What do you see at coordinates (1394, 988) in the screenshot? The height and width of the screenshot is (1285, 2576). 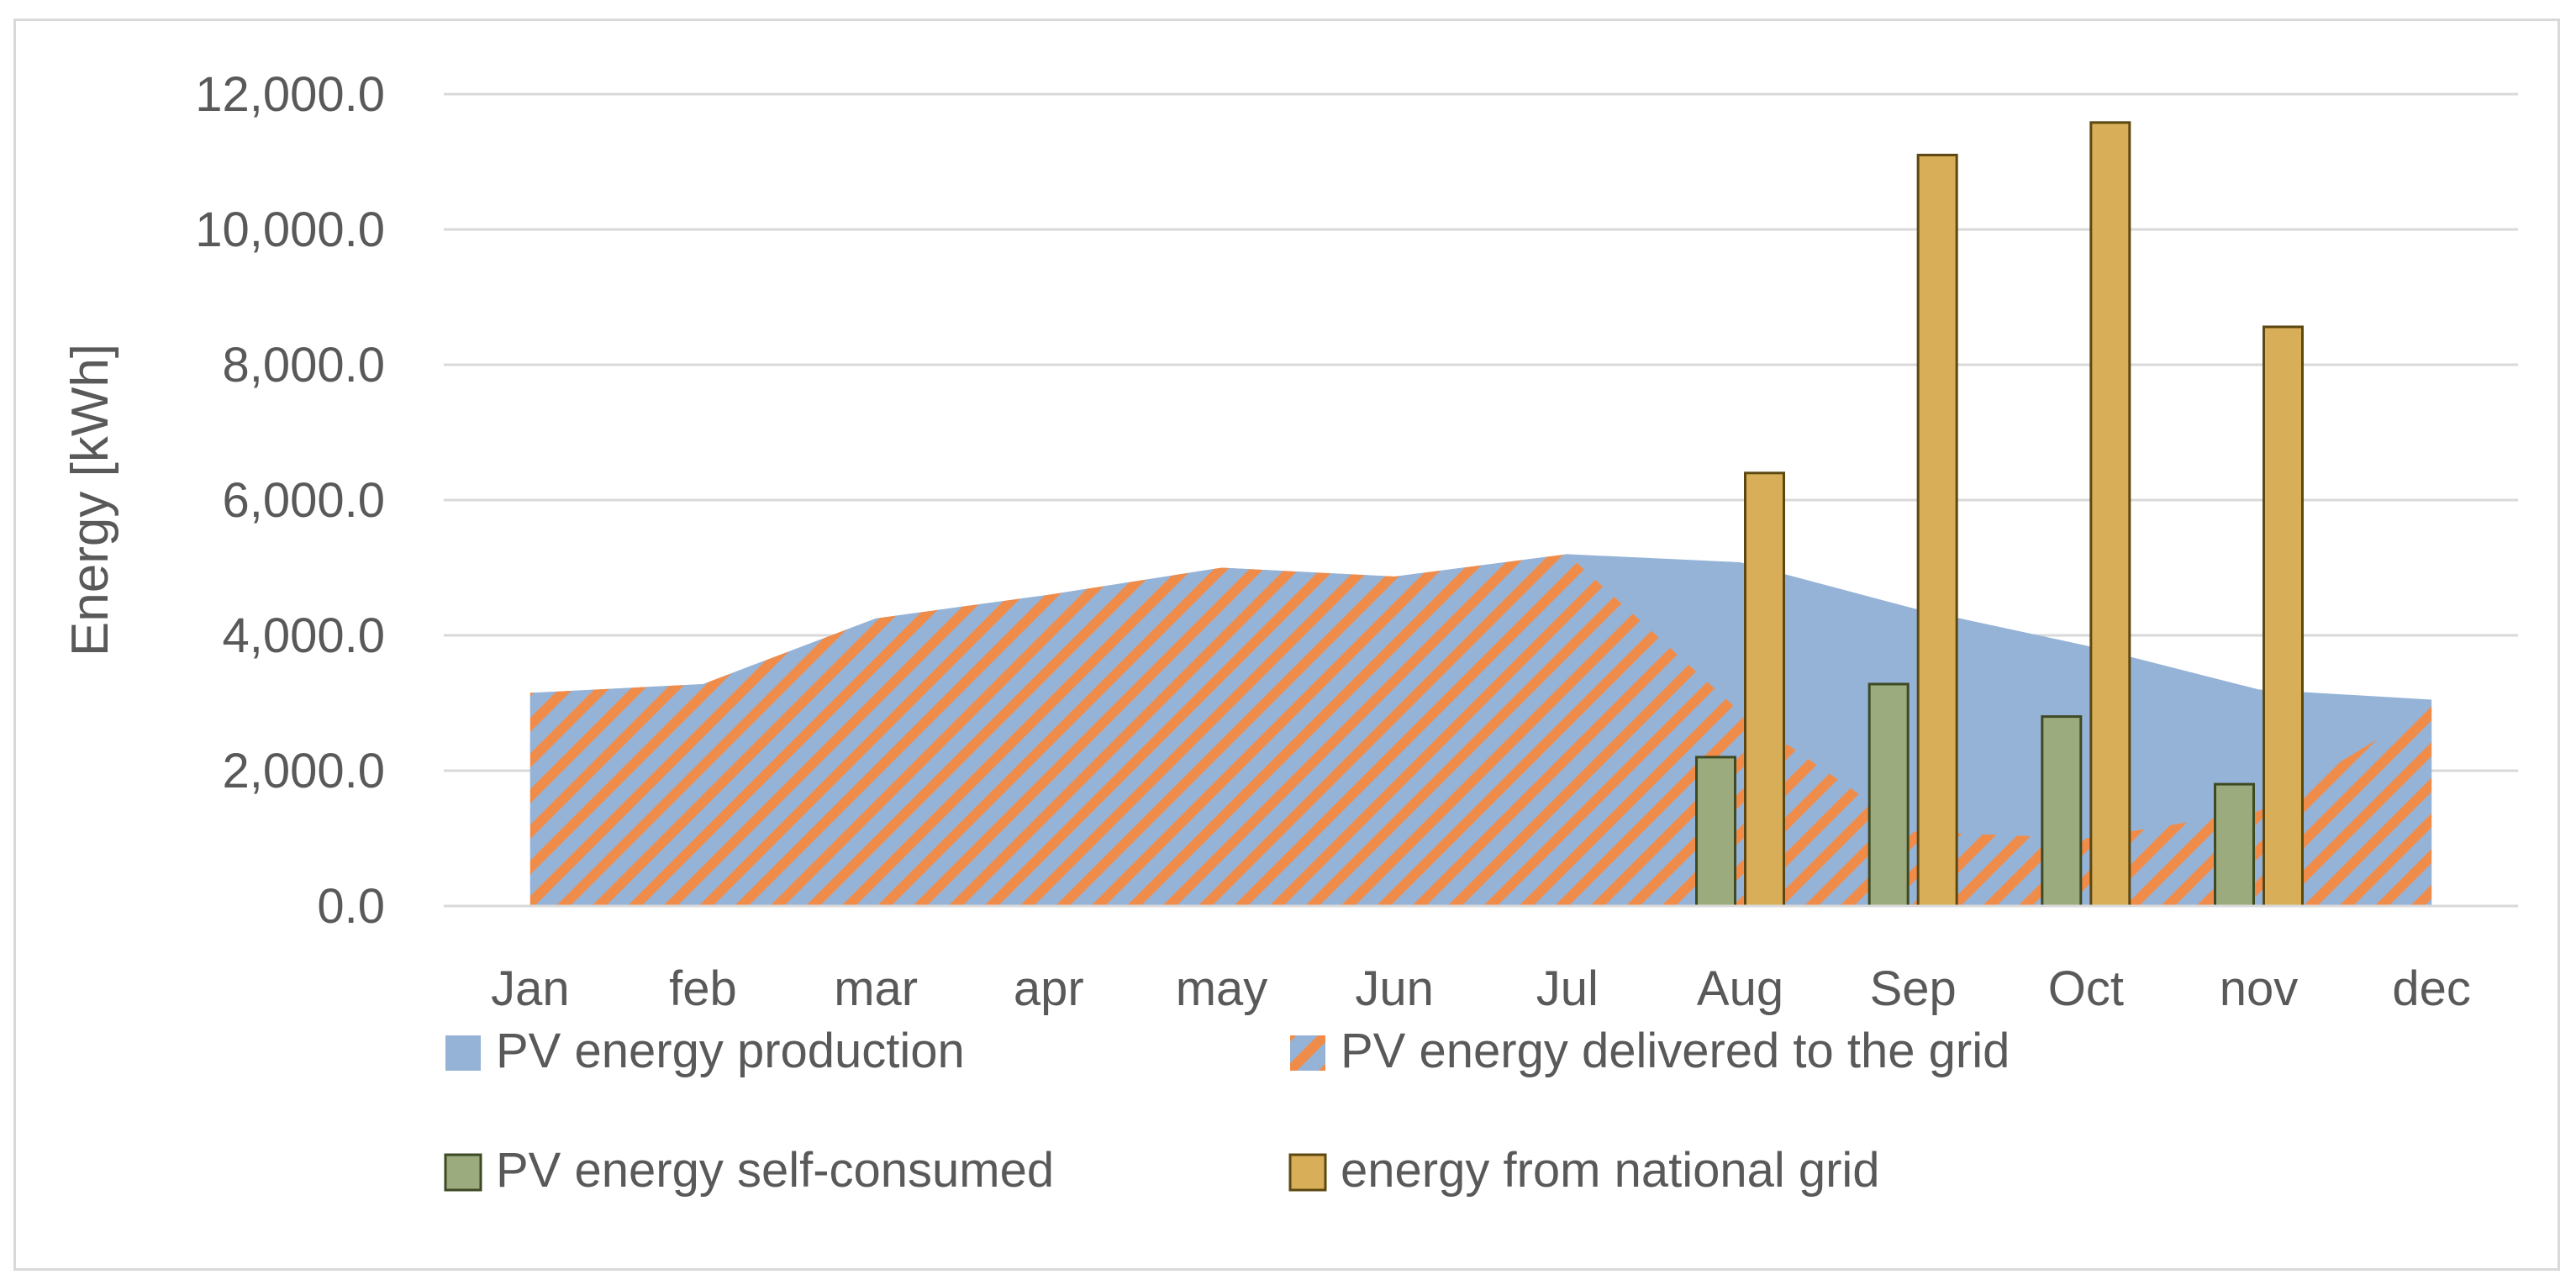 I see `x-tick-label: Jun` at bounding box center [1394, 988].